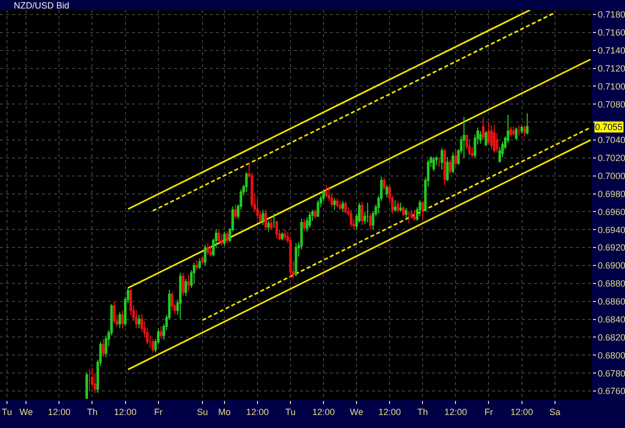  I want to click on y-tick-label: 0.6820, so click(611, 337).